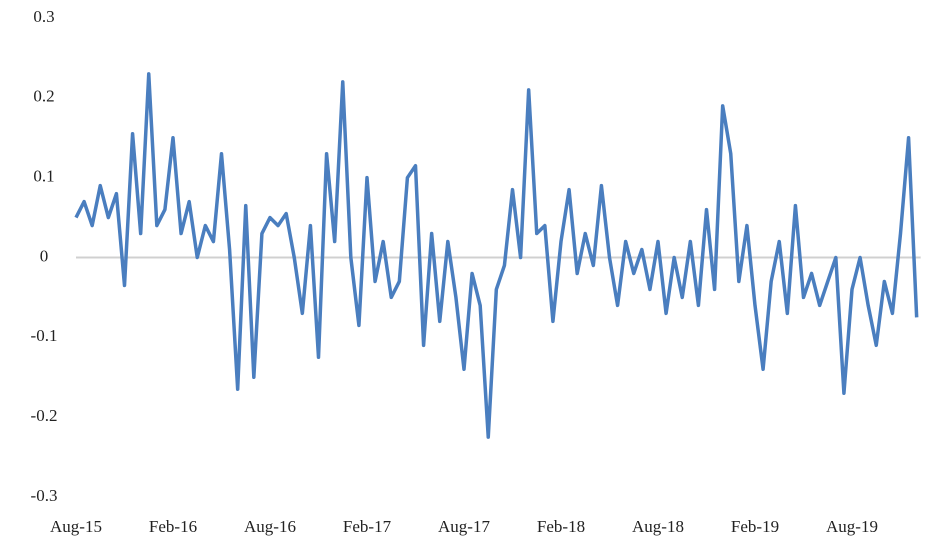 This screenshot has height=543, width=936. I want to click on x-tick-label: Feb-17, so click(367, 526).